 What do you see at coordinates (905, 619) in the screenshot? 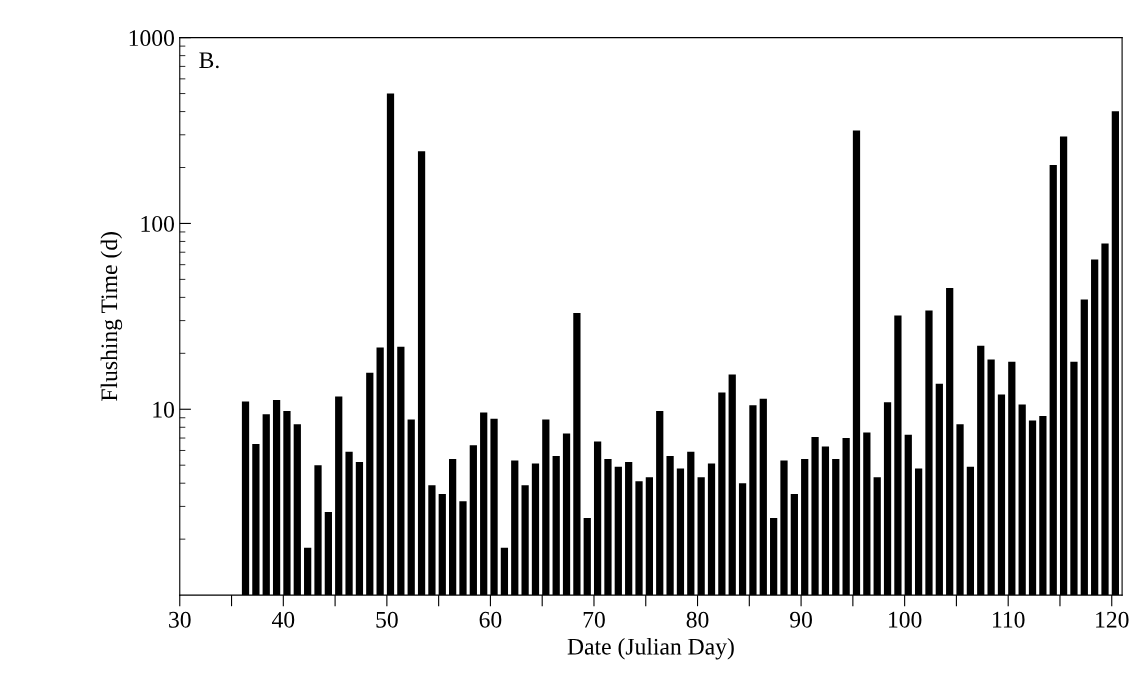
I see `x-tick-label: 100` at bounding box center [905, 619].